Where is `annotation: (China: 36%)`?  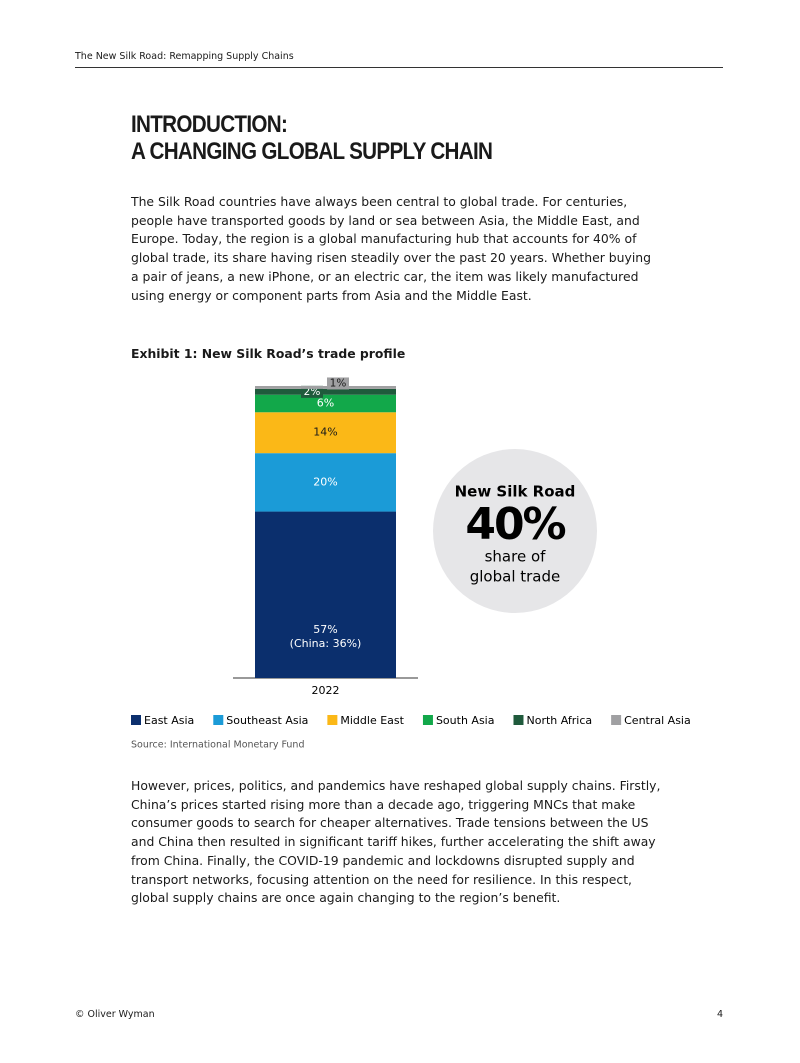
annotation: (China: 36%) is located at coordinates (326, 643).